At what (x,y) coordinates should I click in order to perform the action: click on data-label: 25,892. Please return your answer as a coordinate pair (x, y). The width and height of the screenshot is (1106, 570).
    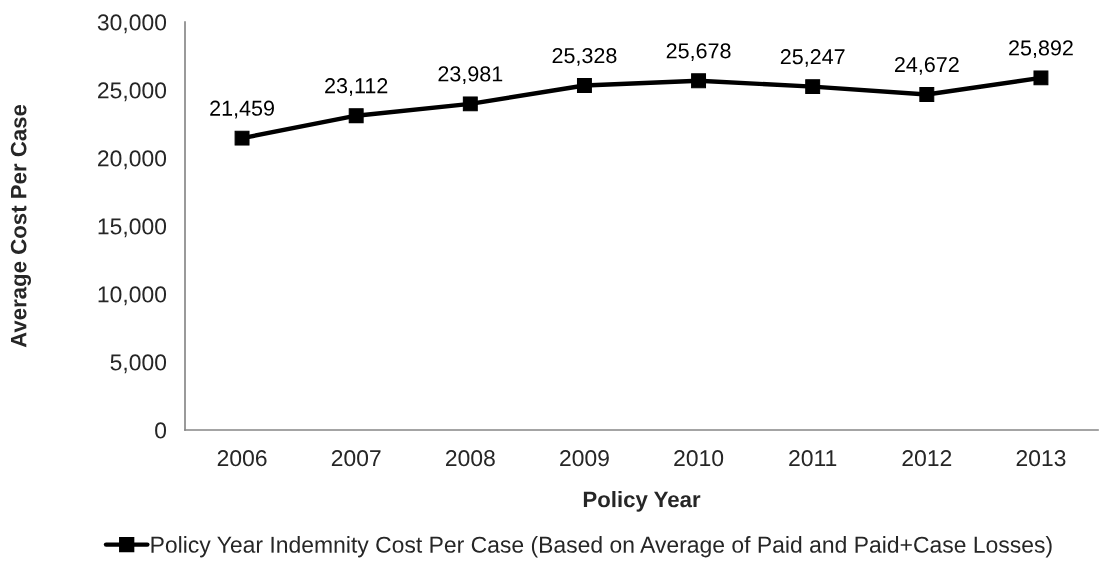
    Looking at the image, I should click on (1041, 49).